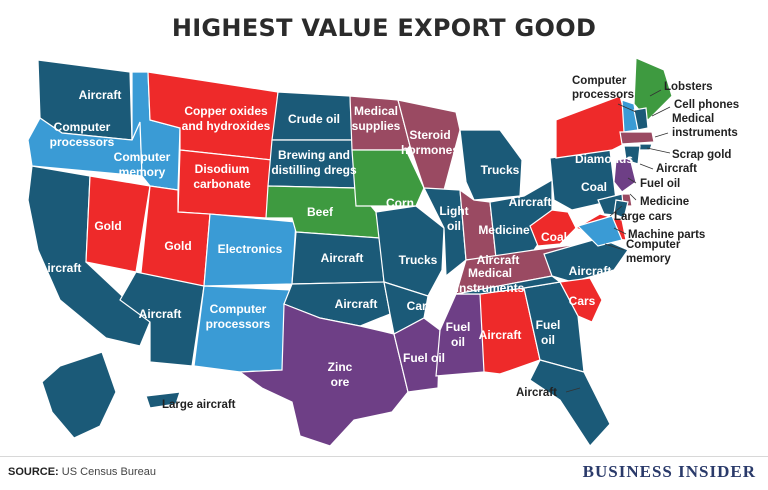 This screenshot has height=490, width=768. What do you see at coordinates (384, 28) in the screenshot?
I see `map-title: HIGHEST VALUE EXPORT GOOD` at bounding box center [384, 28].